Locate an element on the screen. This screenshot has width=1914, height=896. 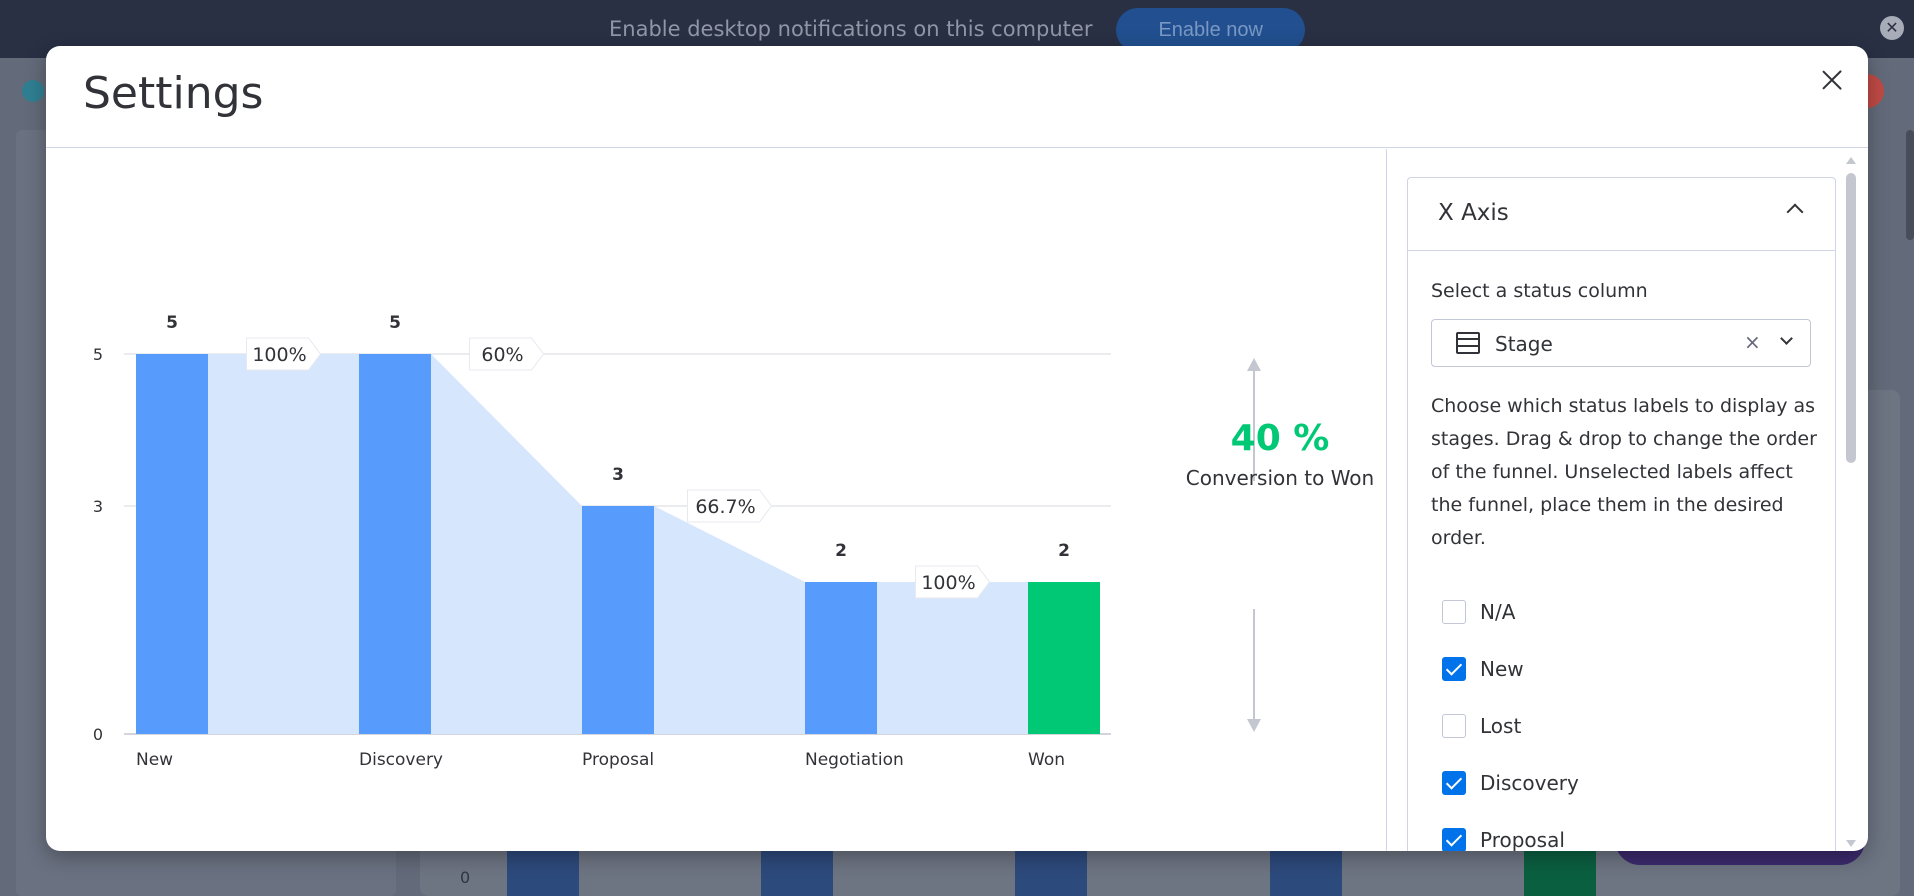
close-icon: ✕ is located at coordinates (1892, 28).